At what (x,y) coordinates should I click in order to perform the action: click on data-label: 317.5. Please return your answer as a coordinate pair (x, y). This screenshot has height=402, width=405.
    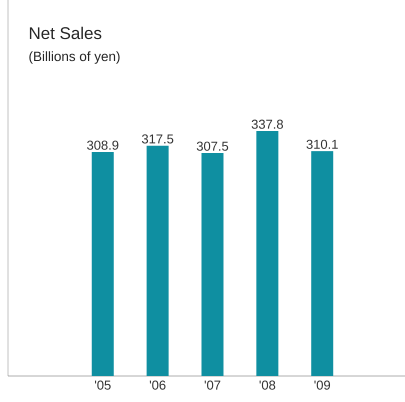
    Looking at the image, I should click on (158, 139).